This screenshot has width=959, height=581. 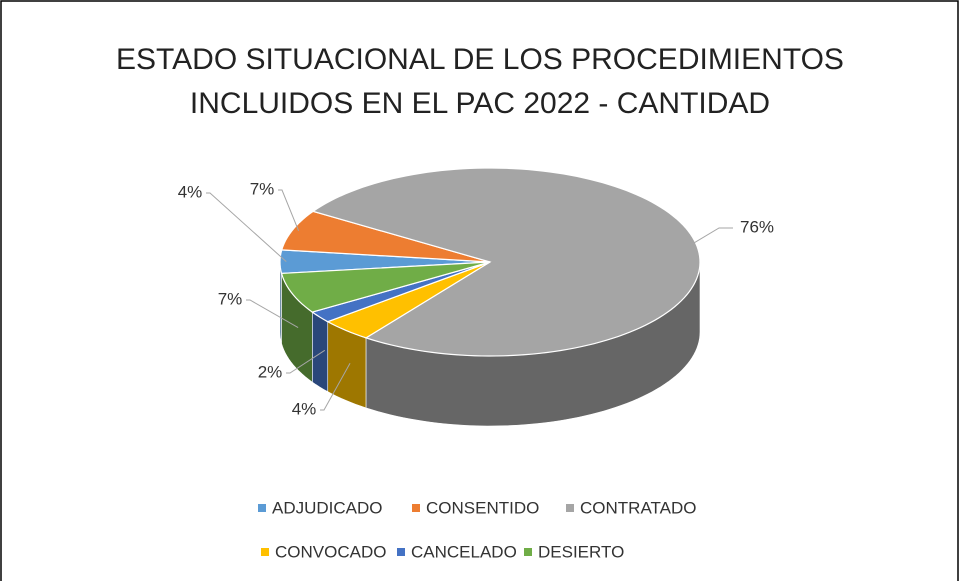 What do you see at coordinates (638, 507) in the screenshot?
I see `legend-label: CONTRATADO` at bounding box center [638, 507].